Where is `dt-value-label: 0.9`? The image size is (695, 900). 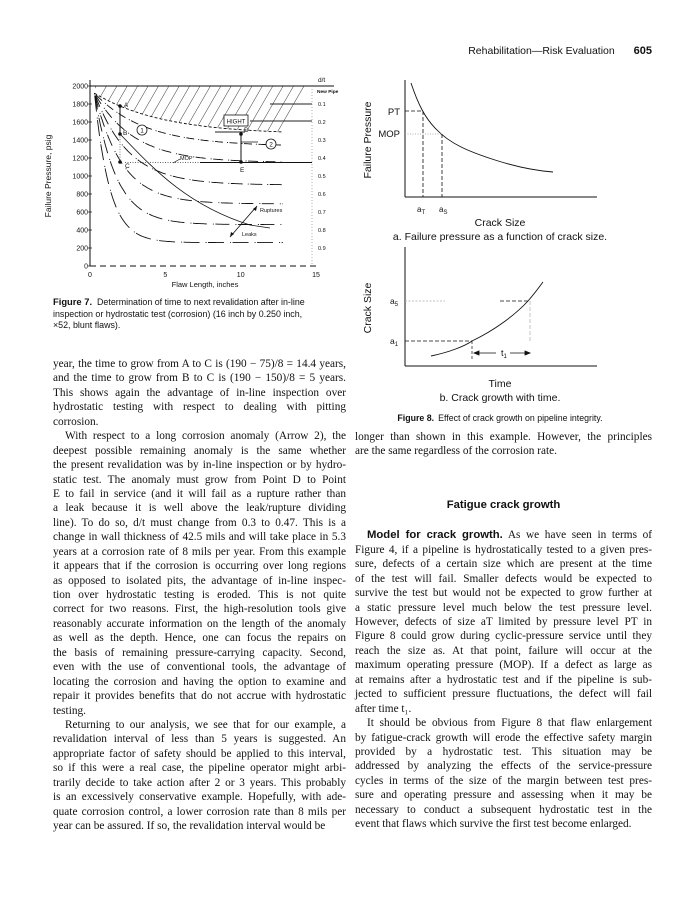 dt-value-label: 0.9 is located at coordinates (322, 249).